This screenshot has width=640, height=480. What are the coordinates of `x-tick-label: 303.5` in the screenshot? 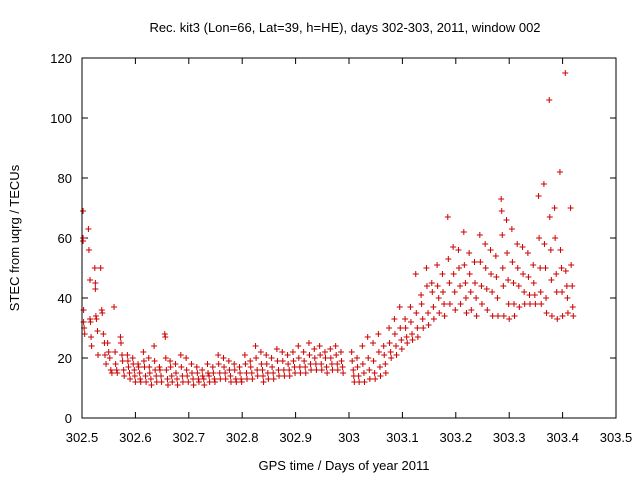 It's located at (616, 437).